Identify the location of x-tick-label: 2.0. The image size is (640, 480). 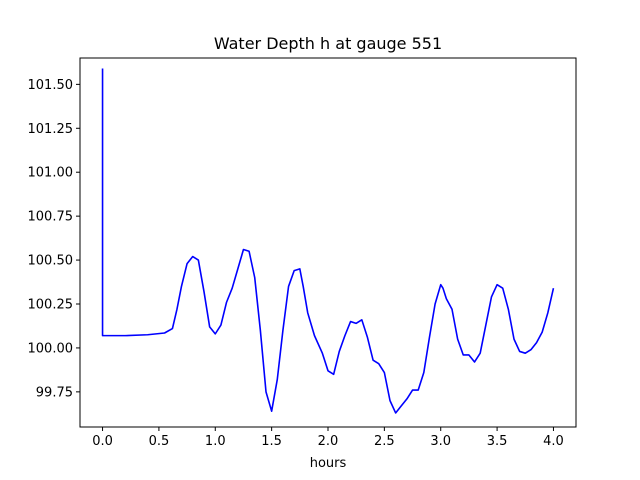
(328, 441).